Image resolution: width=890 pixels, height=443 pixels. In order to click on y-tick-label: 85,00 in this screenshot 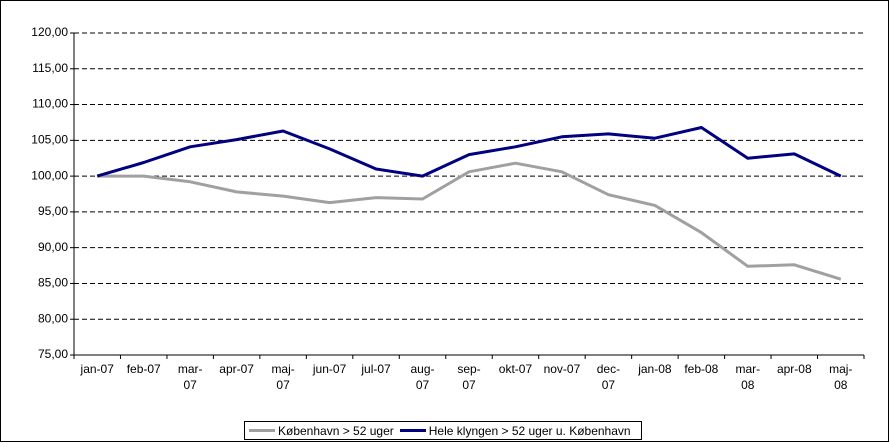, I will do `click(53, 283)`.